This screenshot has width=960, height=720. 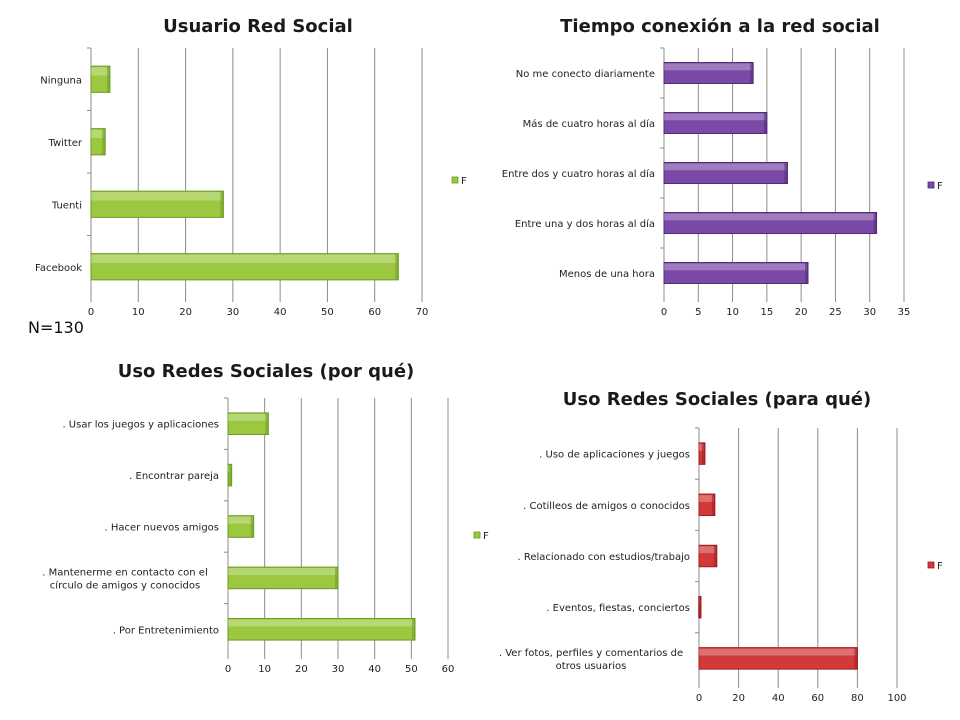 I want to click on category-label: Tuenti, so click(x=66, y=205).